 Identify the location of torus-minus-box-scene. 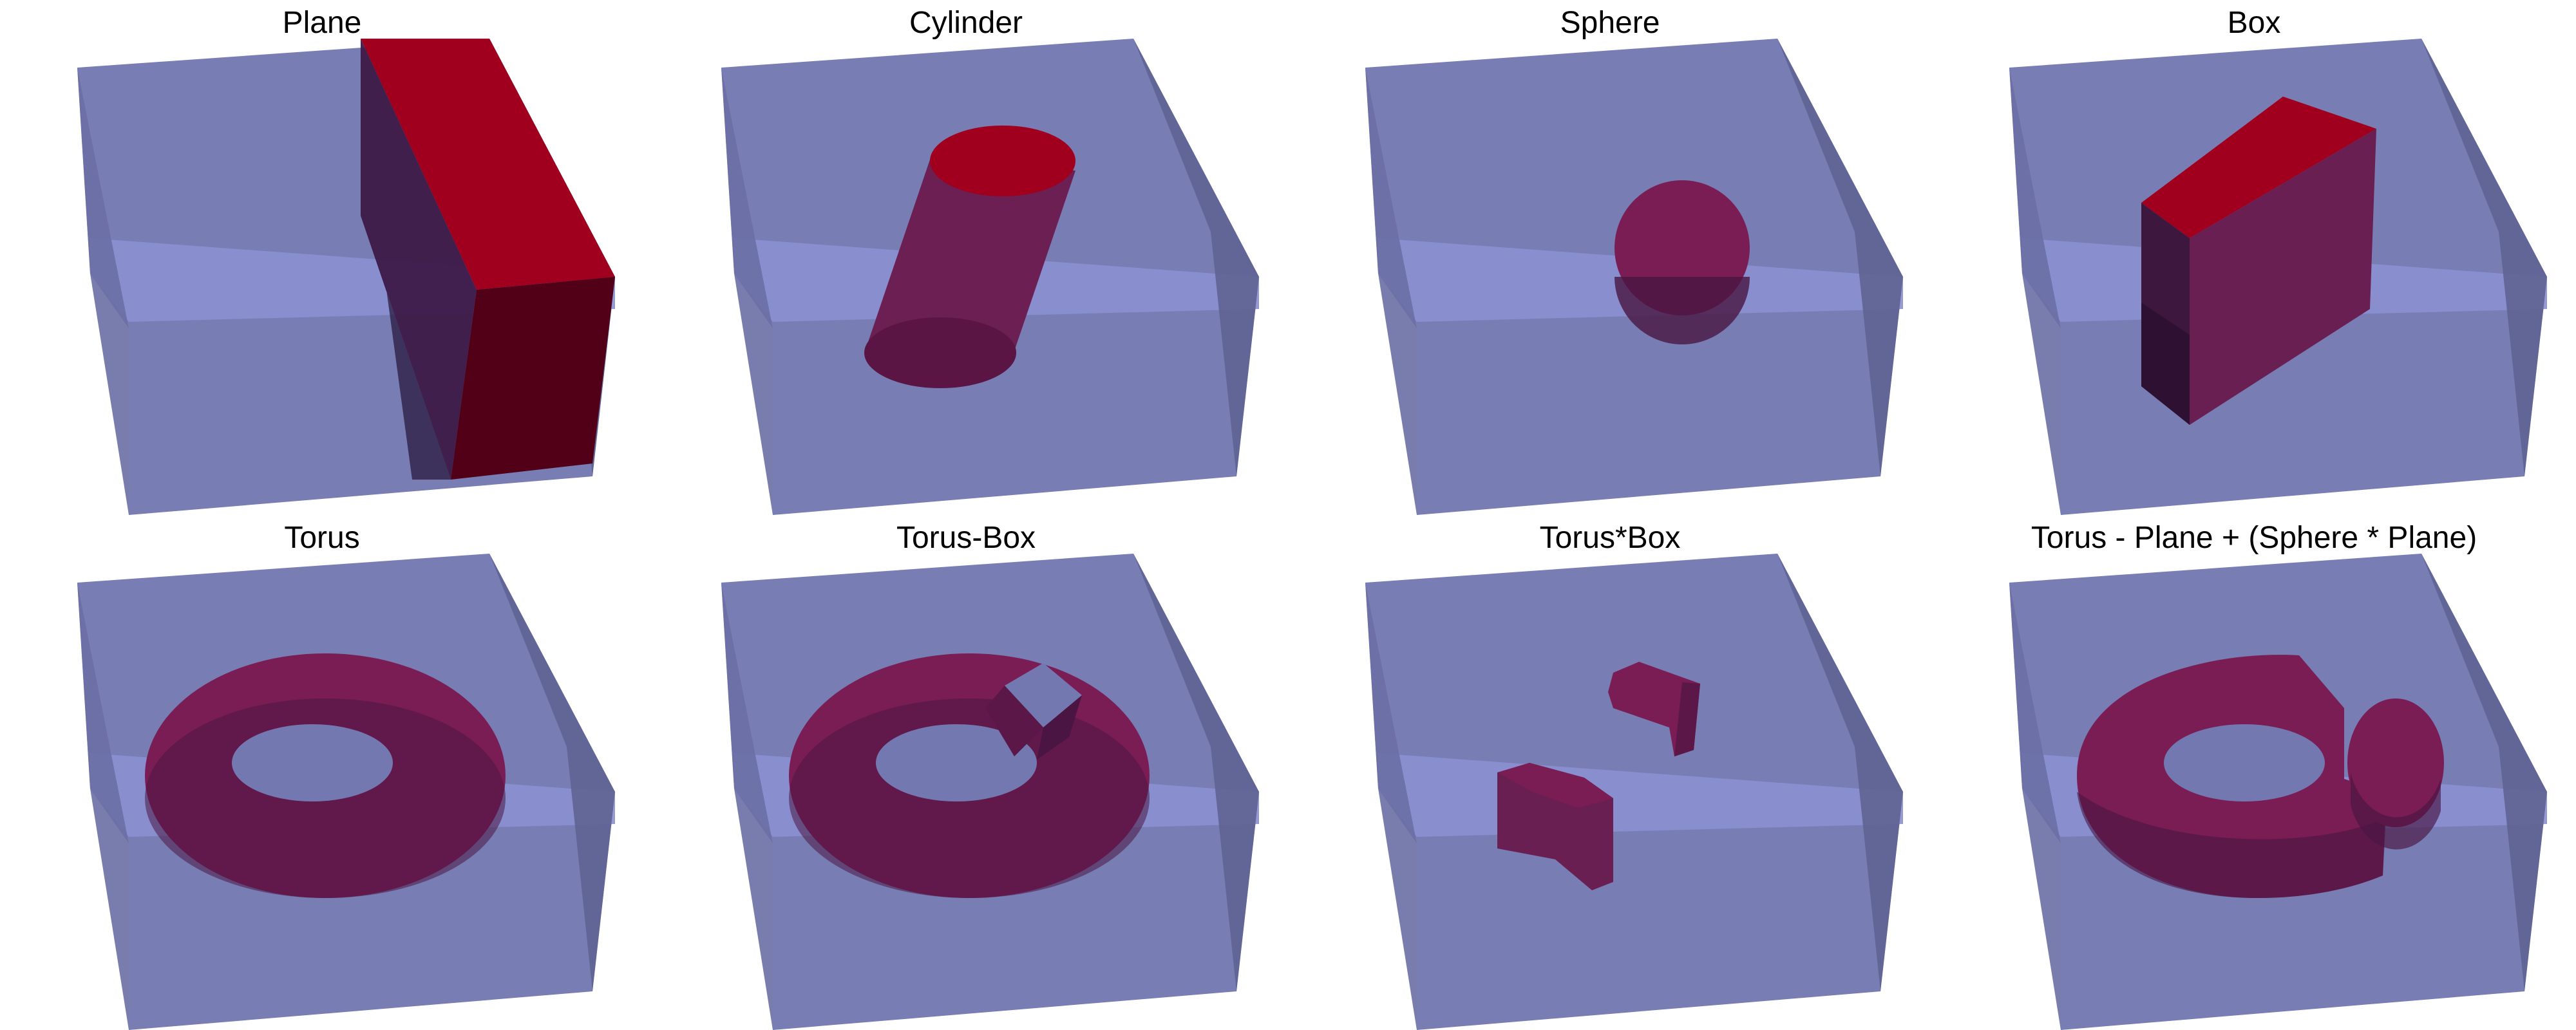
(990, 792).